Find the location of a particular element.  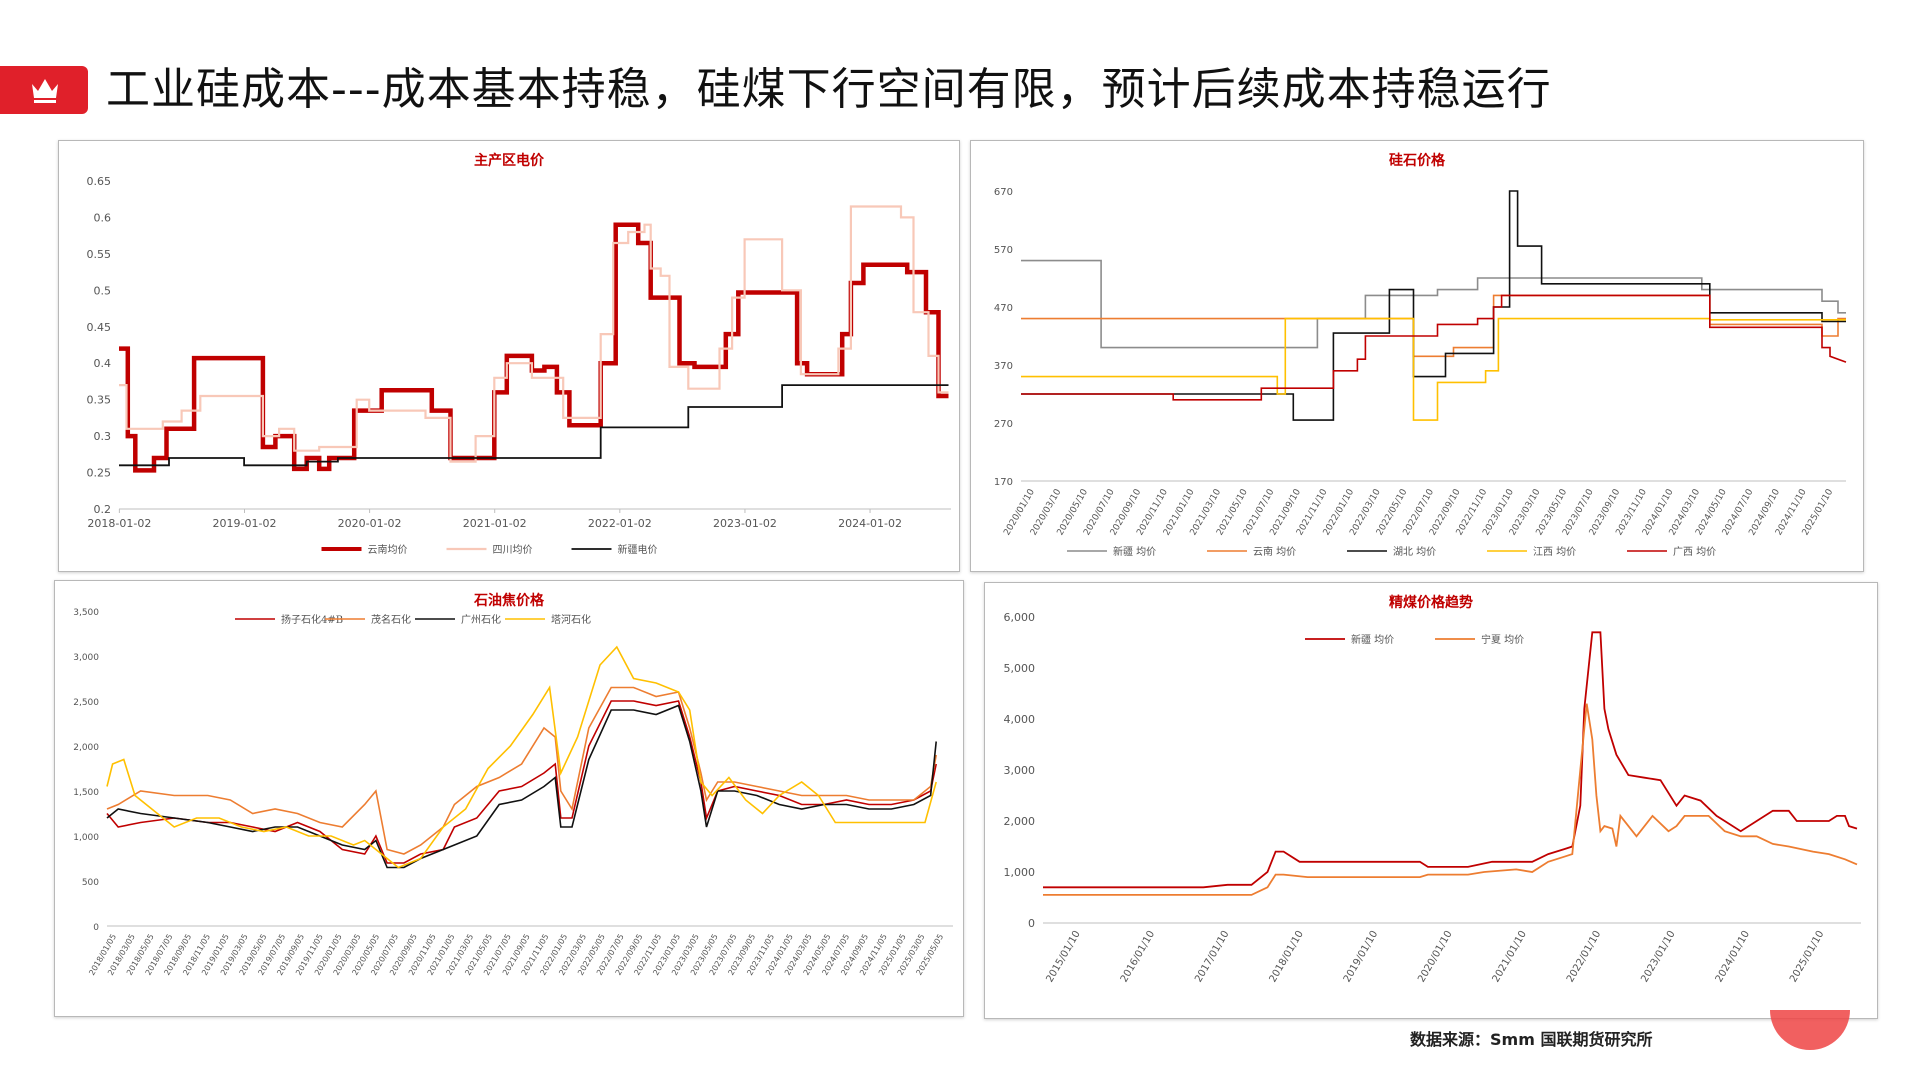

chart-title: 主产区电价 is located at coordinates (509, 160).